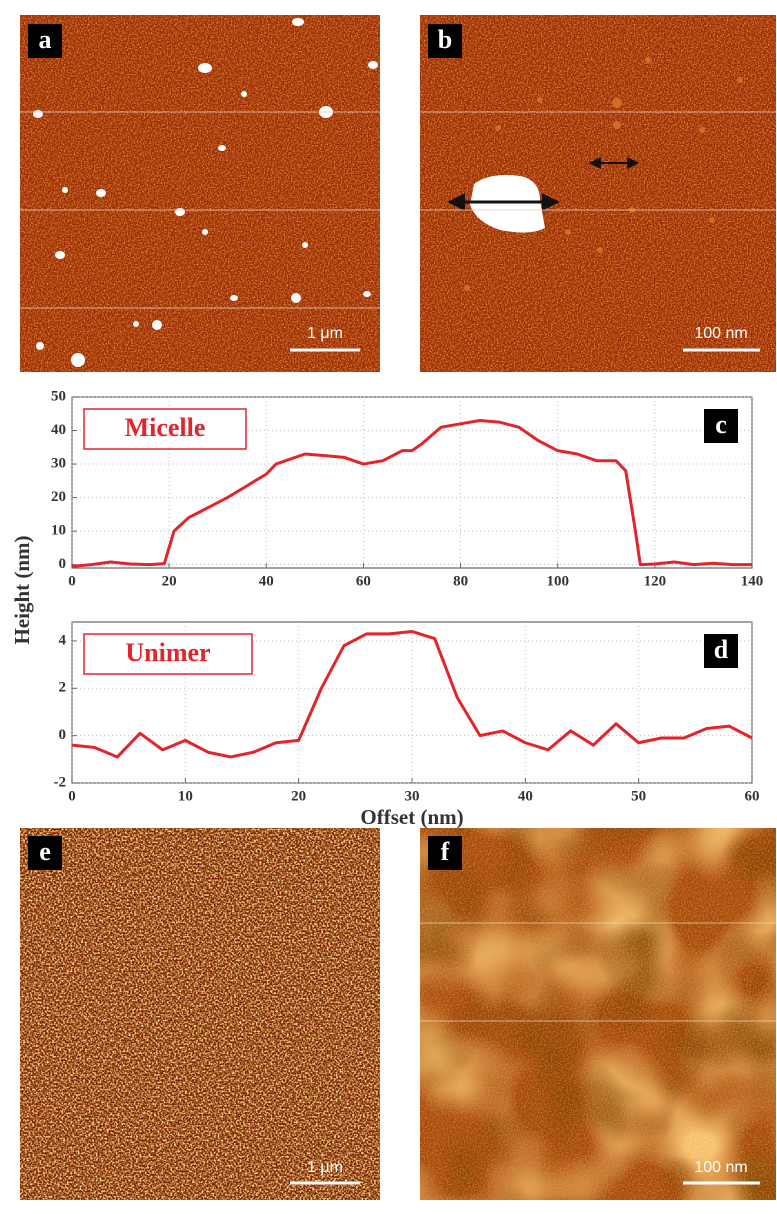 The image size is (777, 1214). I want to click on y-tick-label: 20, so click(58, 497).